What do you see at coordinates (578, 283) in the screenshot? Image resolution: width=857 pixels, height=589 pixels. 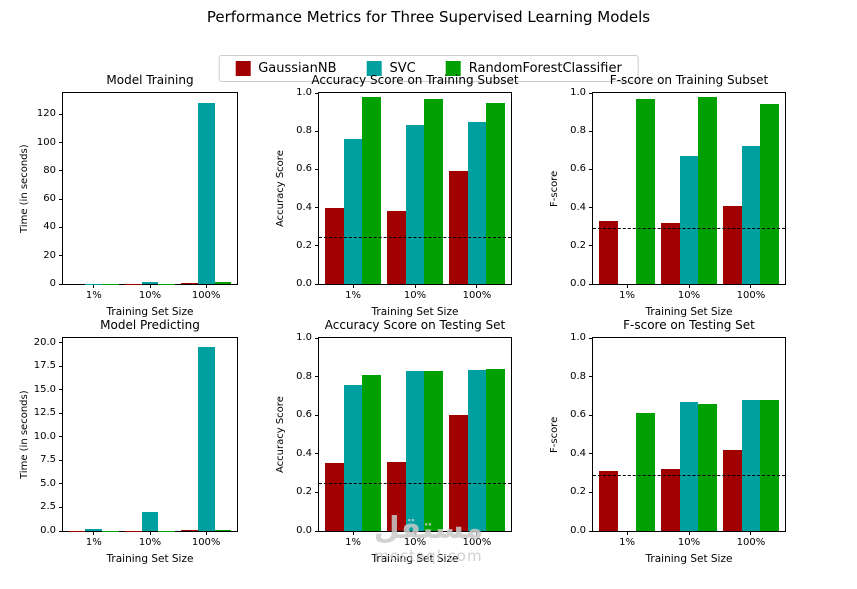 I see `y-tick-label: 0.0` at bounding box center [578, 283].